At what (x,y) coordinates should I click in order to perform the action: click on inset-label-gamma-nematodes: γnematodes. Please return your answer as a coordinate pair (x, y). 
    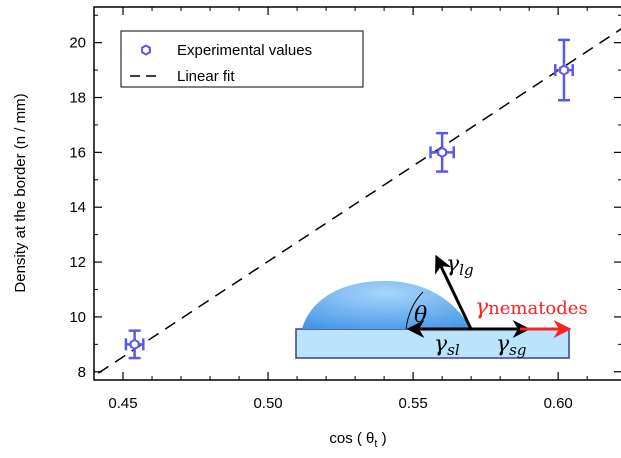
    Looking at the image, I should click on (531, 307).